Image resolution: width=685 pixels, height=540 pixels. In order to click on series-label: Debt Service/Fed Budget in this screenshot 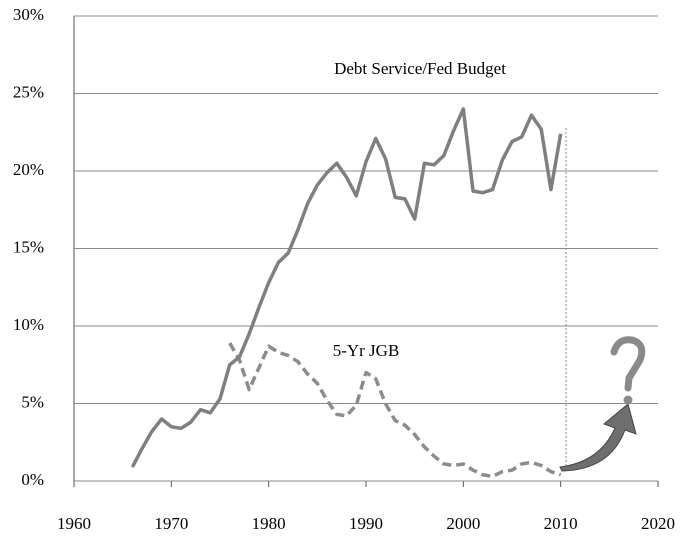, I will do `click(420, 68)`.